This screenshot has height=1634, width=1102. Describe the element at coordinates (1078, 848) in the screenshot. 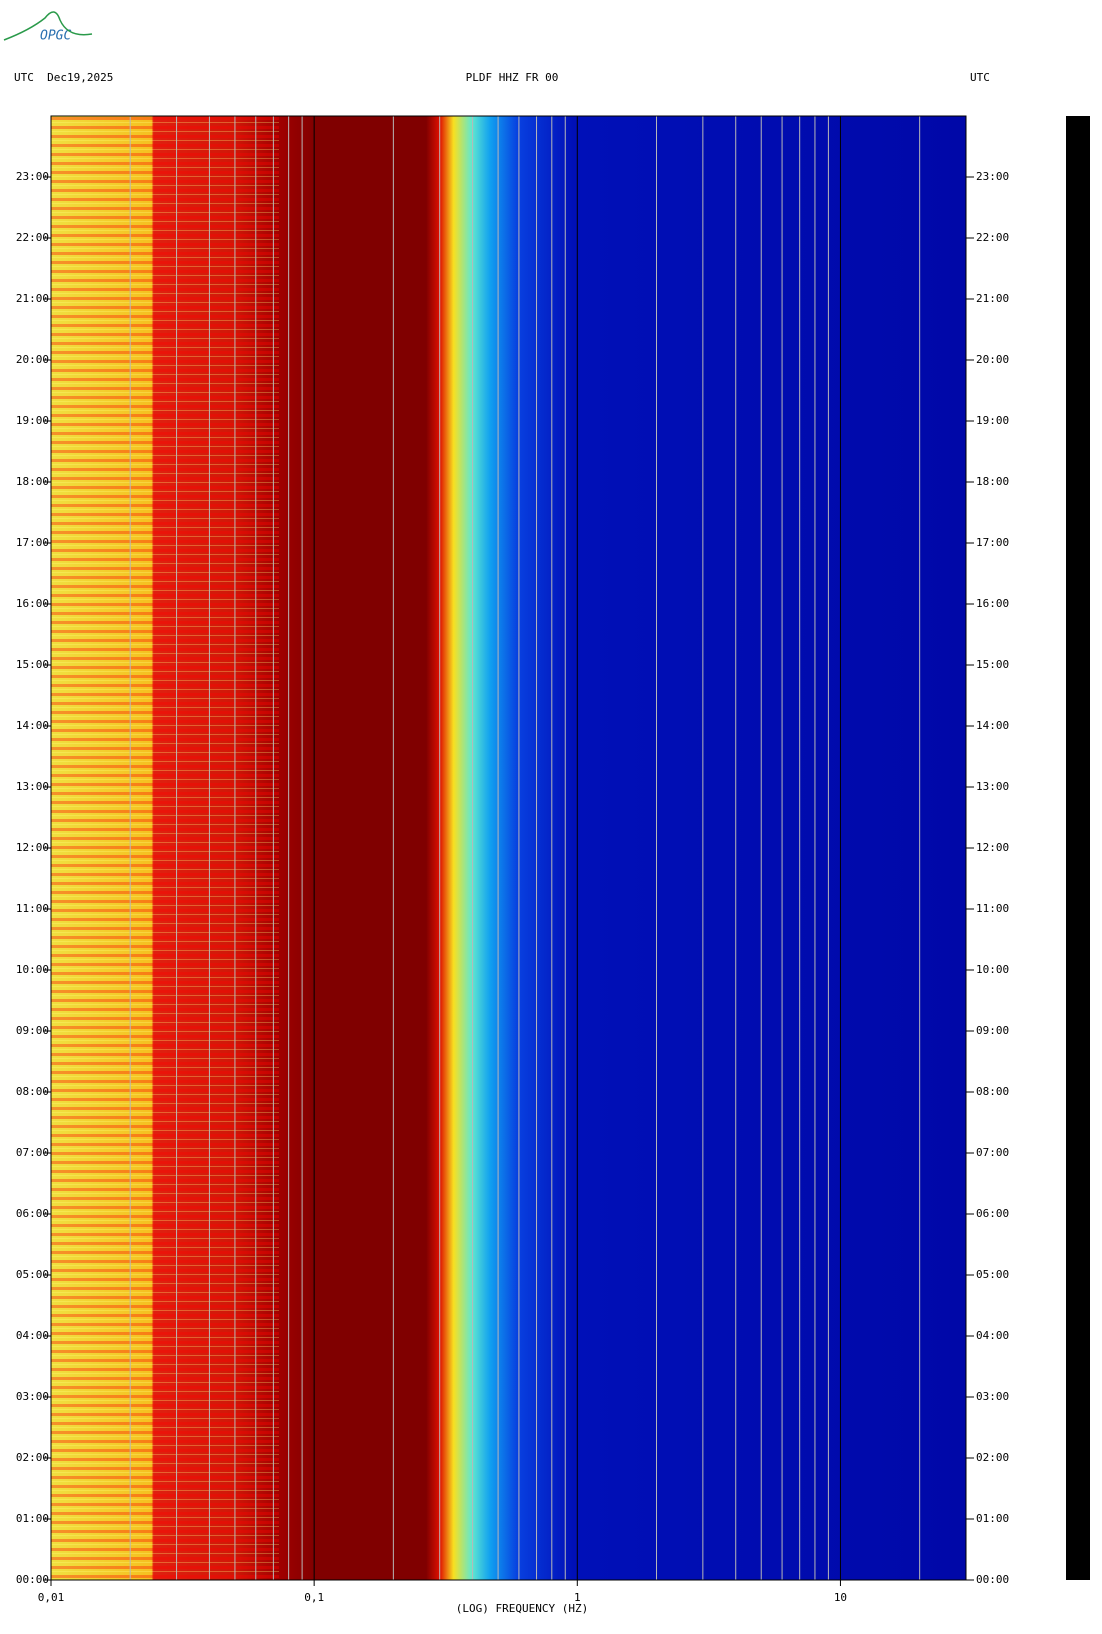

I see `seismogram` at that location.